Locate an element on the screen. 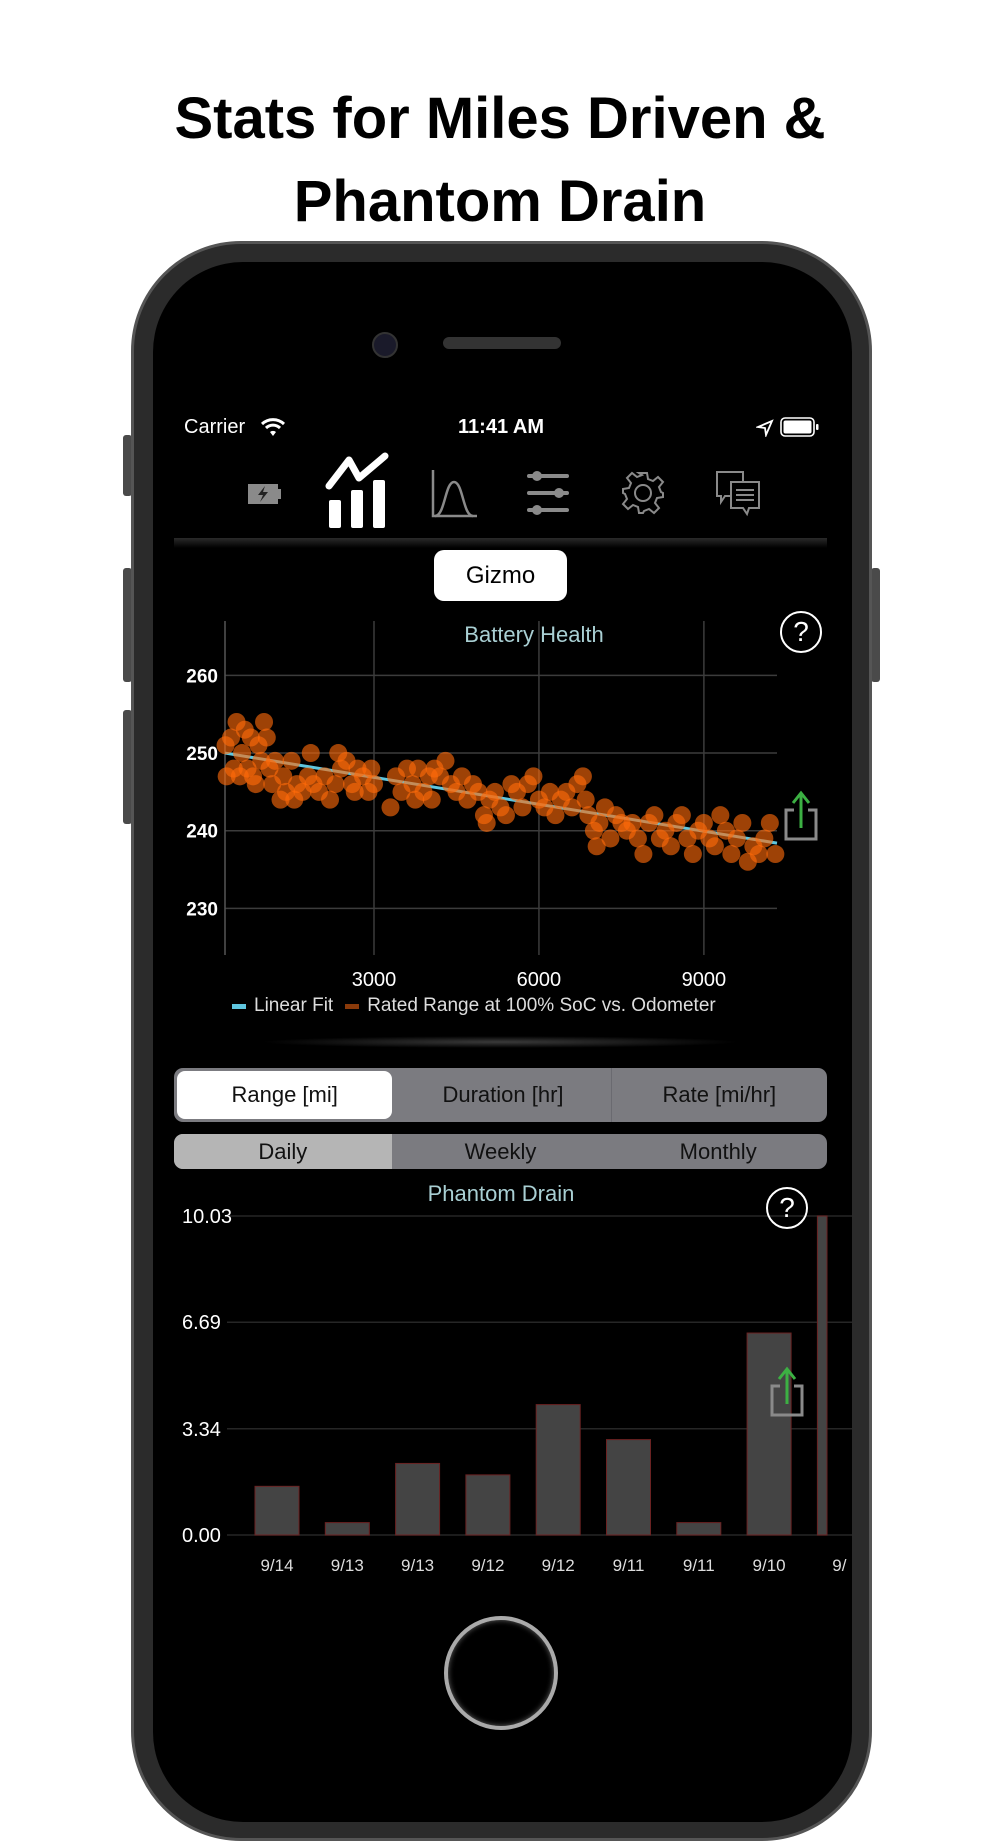 This screenshot has width=1000, height=1841. segment-daily: Daily is located at coordinates (283, 1151).